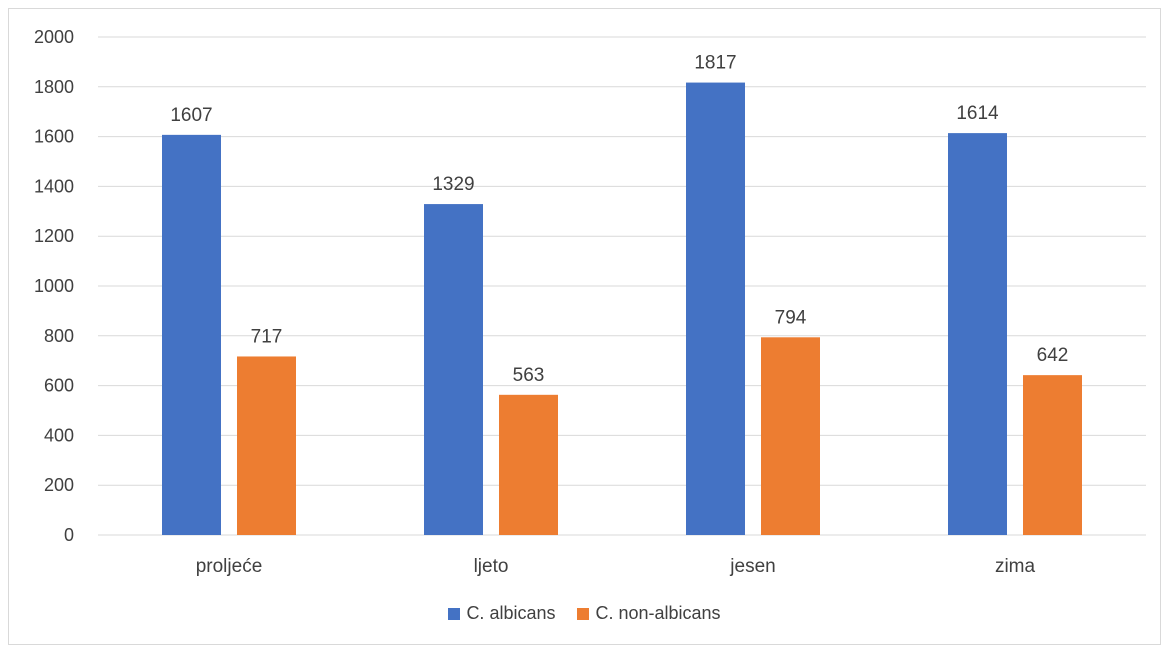 The width and height of the screenshot is (1169, 653). Describe the element at coordinates (977, 113) in the screenshot. I see `data-label: 1614` at that location.